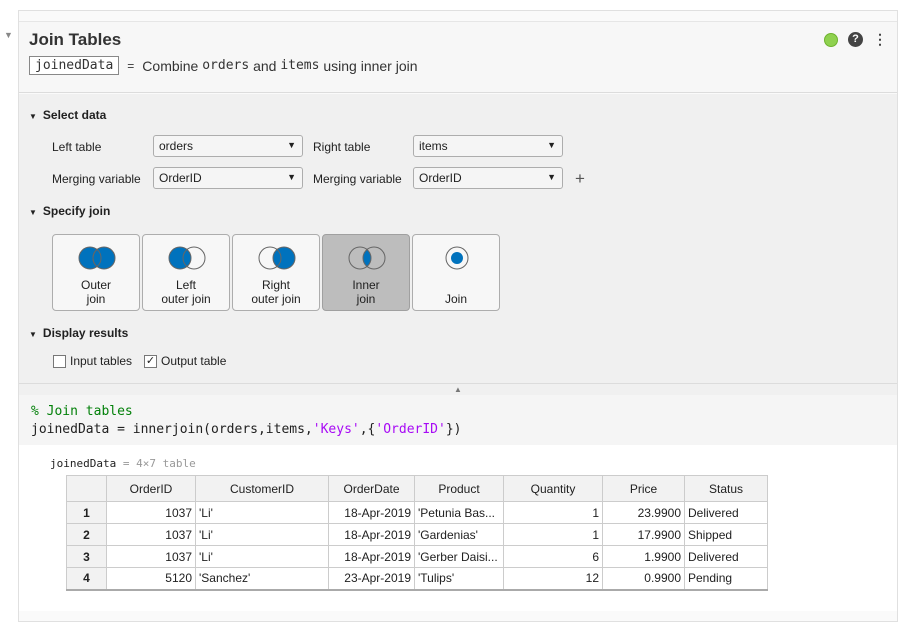  Describe the element at coordinates (74, 115) in the screenshot. I see `section-heading: Select data` at that location.